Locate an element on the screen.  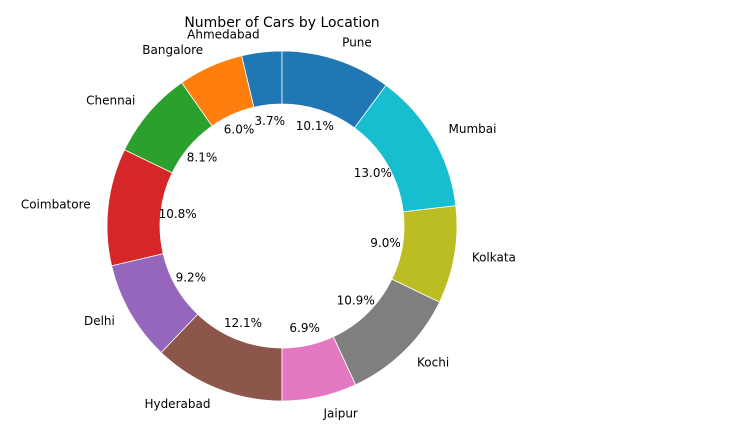
label-pune: Pune is located at coordinates (357, 43).